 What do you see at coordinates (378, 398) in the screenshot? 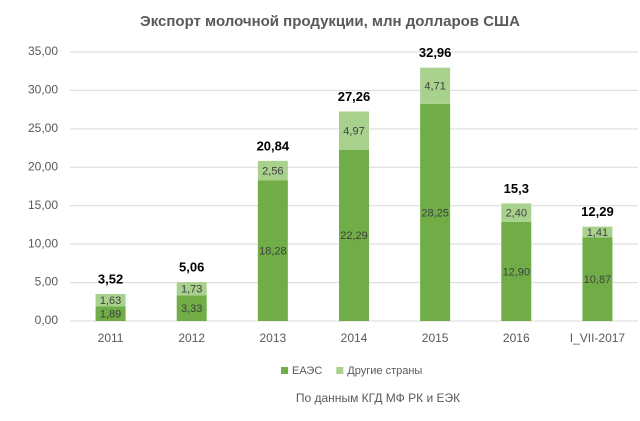
I see `source-note: По данным КГД МФ РК и ЕЭК` at bounding box center [378, 398].